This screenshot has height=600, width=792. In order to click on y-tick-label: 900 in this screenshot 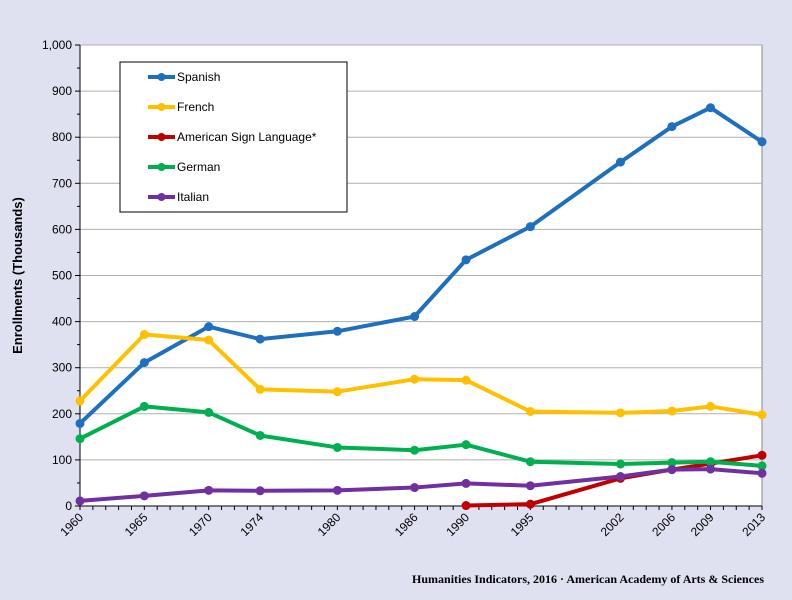, I will do `click(62, 91)`.